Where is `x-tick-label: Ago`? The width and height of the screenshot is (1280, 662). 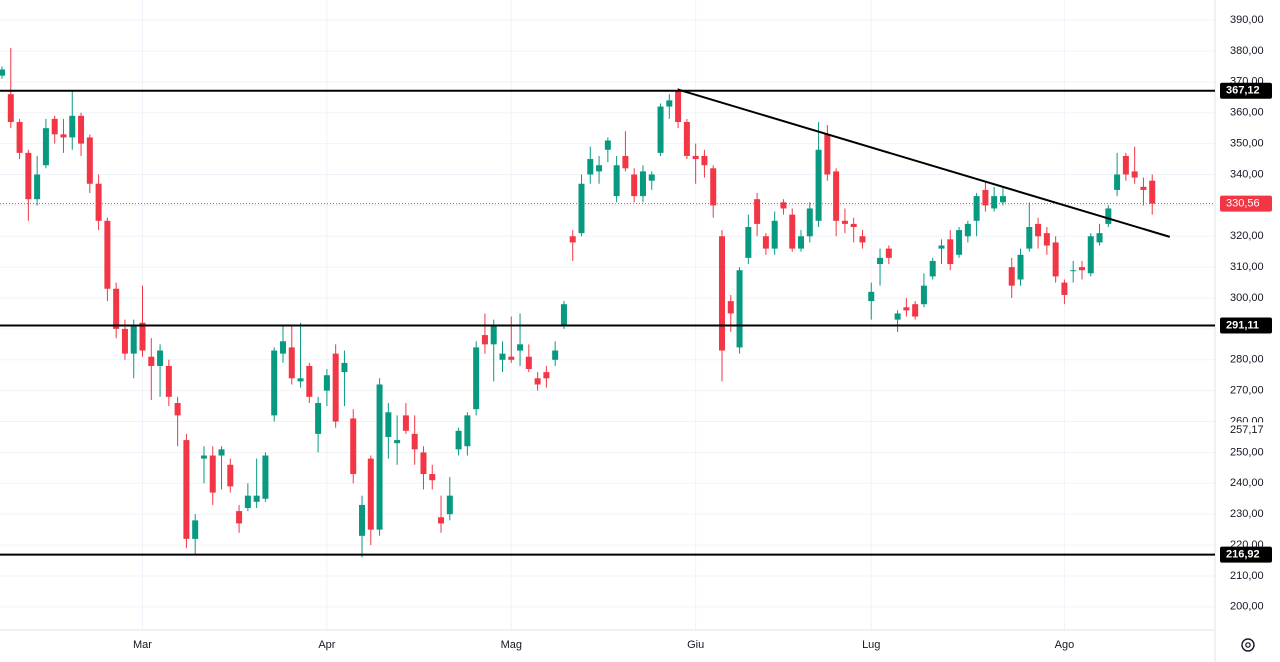
x-tick-label: Ago is located at coordinates (1065, 645).